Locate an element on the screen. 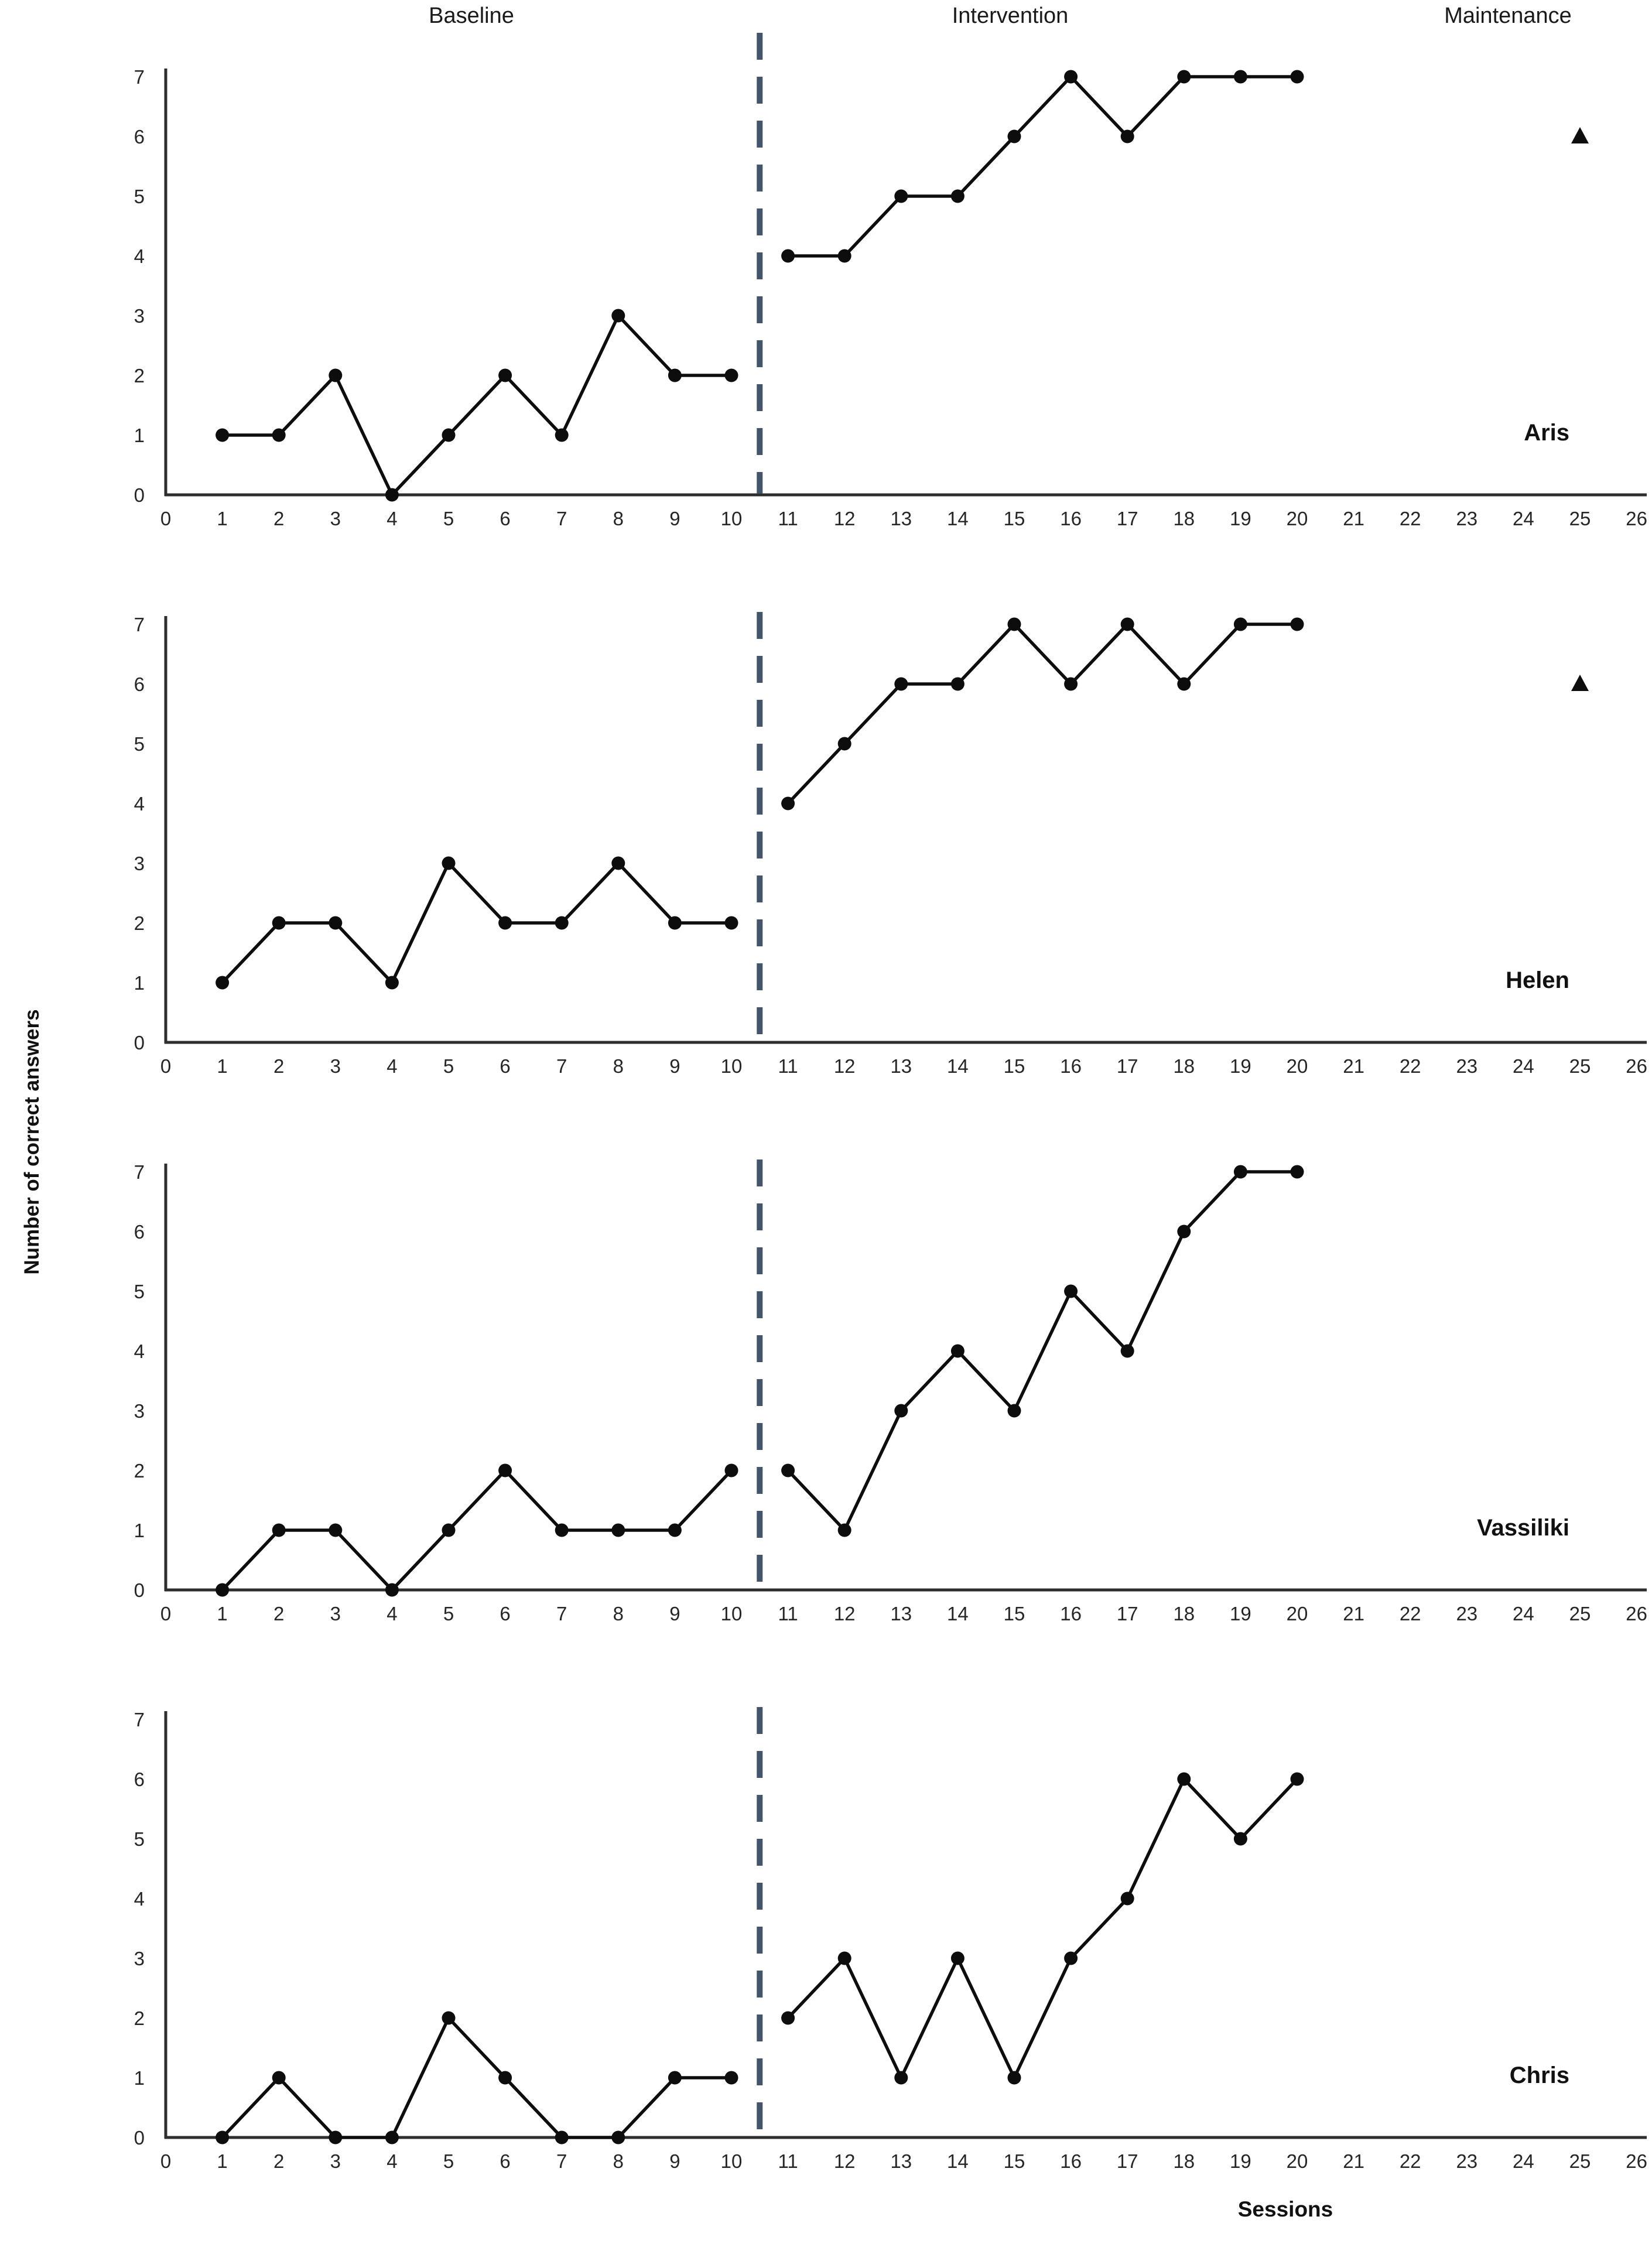 This screenshot has height=2254, width=1652. phase-label-maintenance: Maintenance is located at coordinates (1508, 16).